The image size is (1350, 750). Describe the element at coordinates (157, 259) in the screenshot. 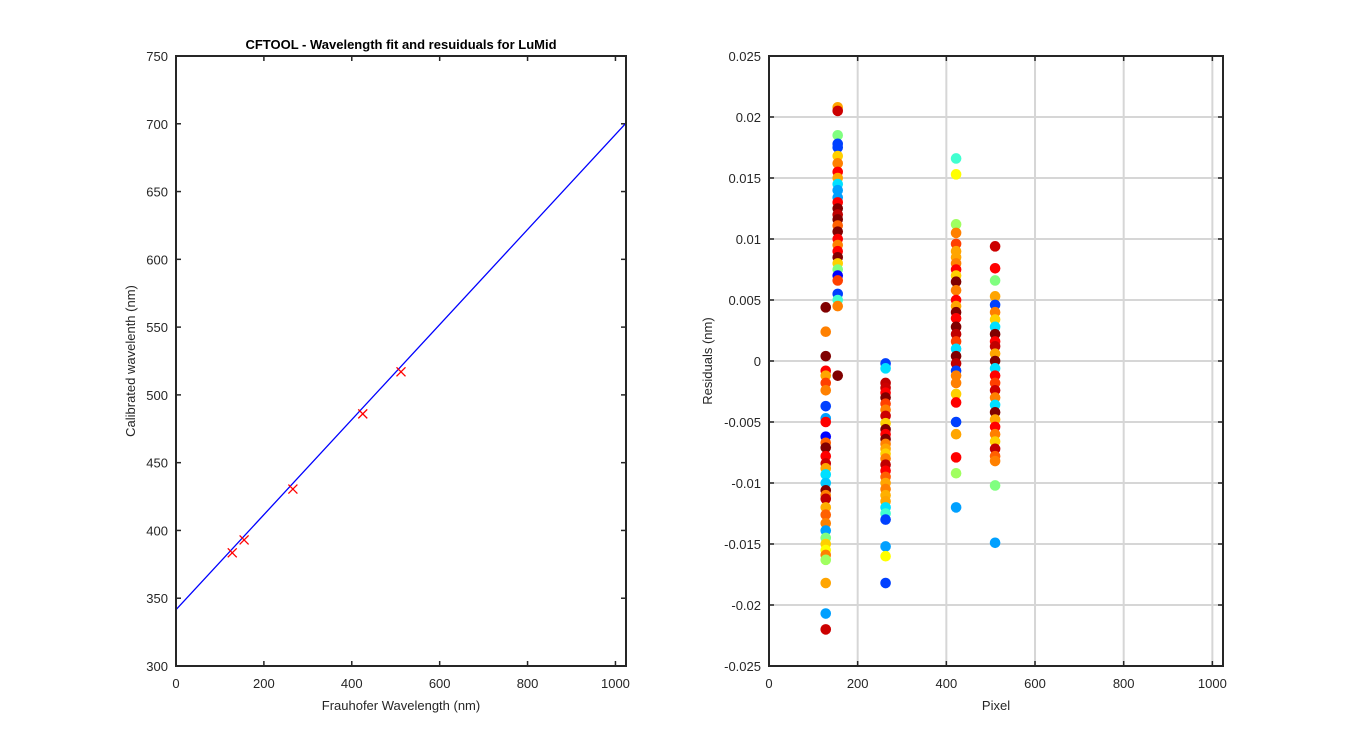

I see `left-y-tick-label: 600` at that location.